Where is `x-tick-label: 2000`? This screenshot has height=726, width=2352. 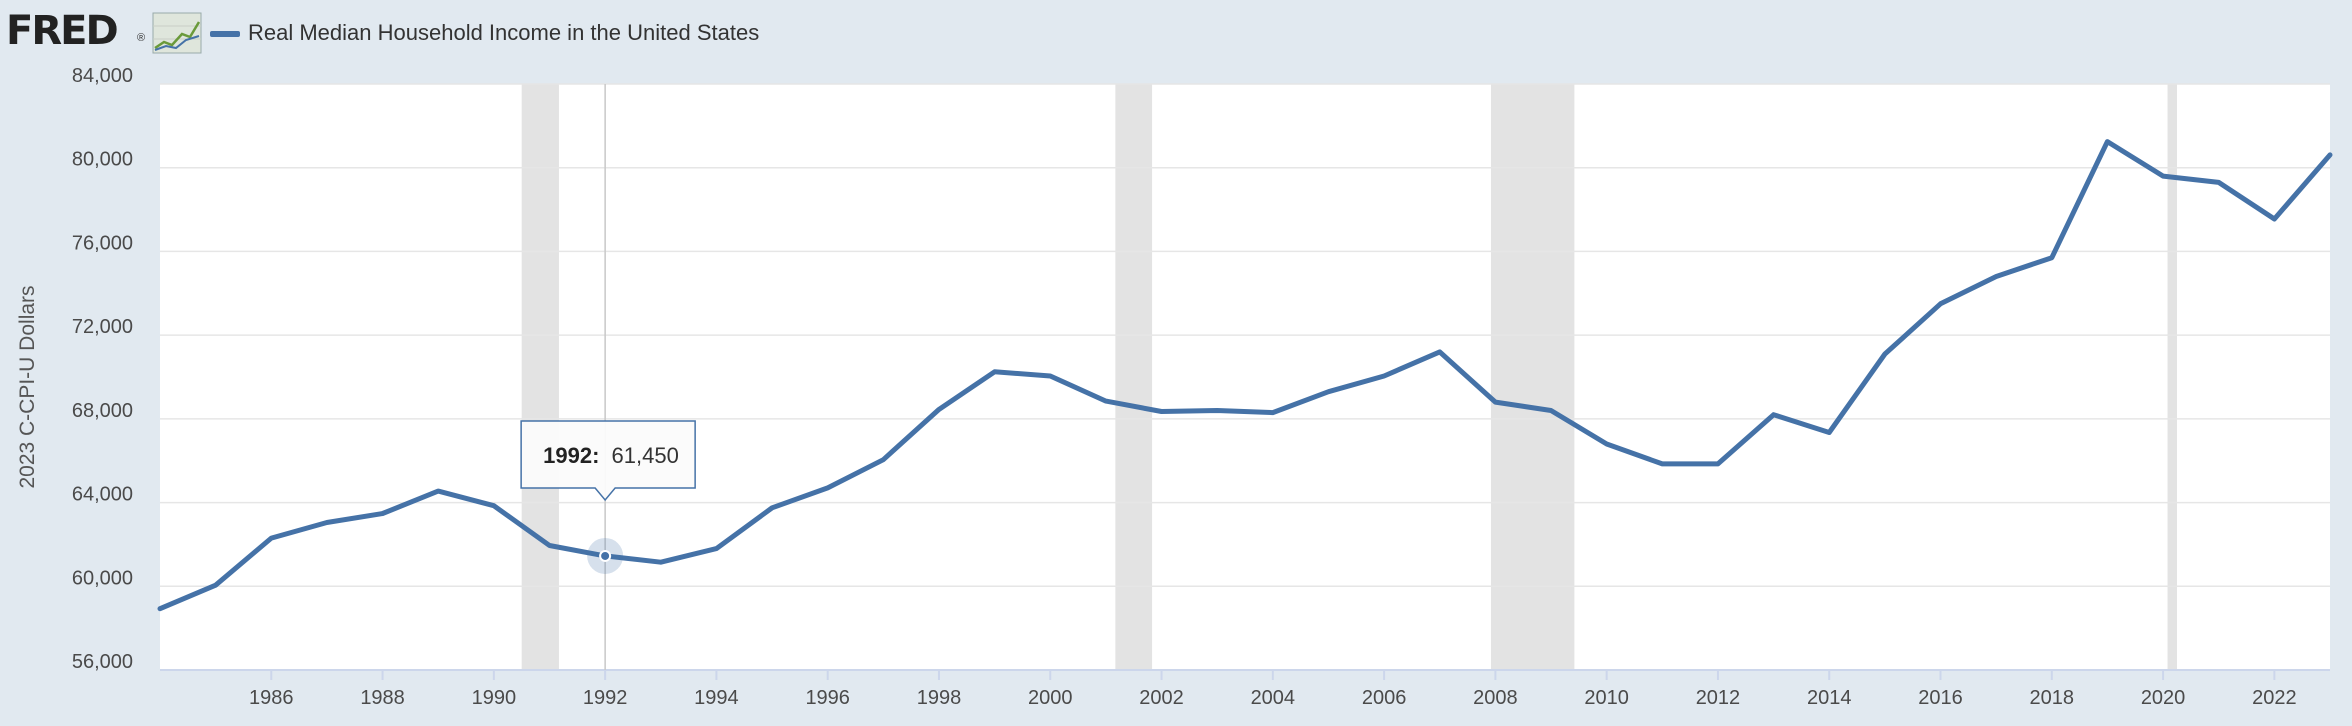
x-tick-label: 2000 is located at coordinates (1050, 698).